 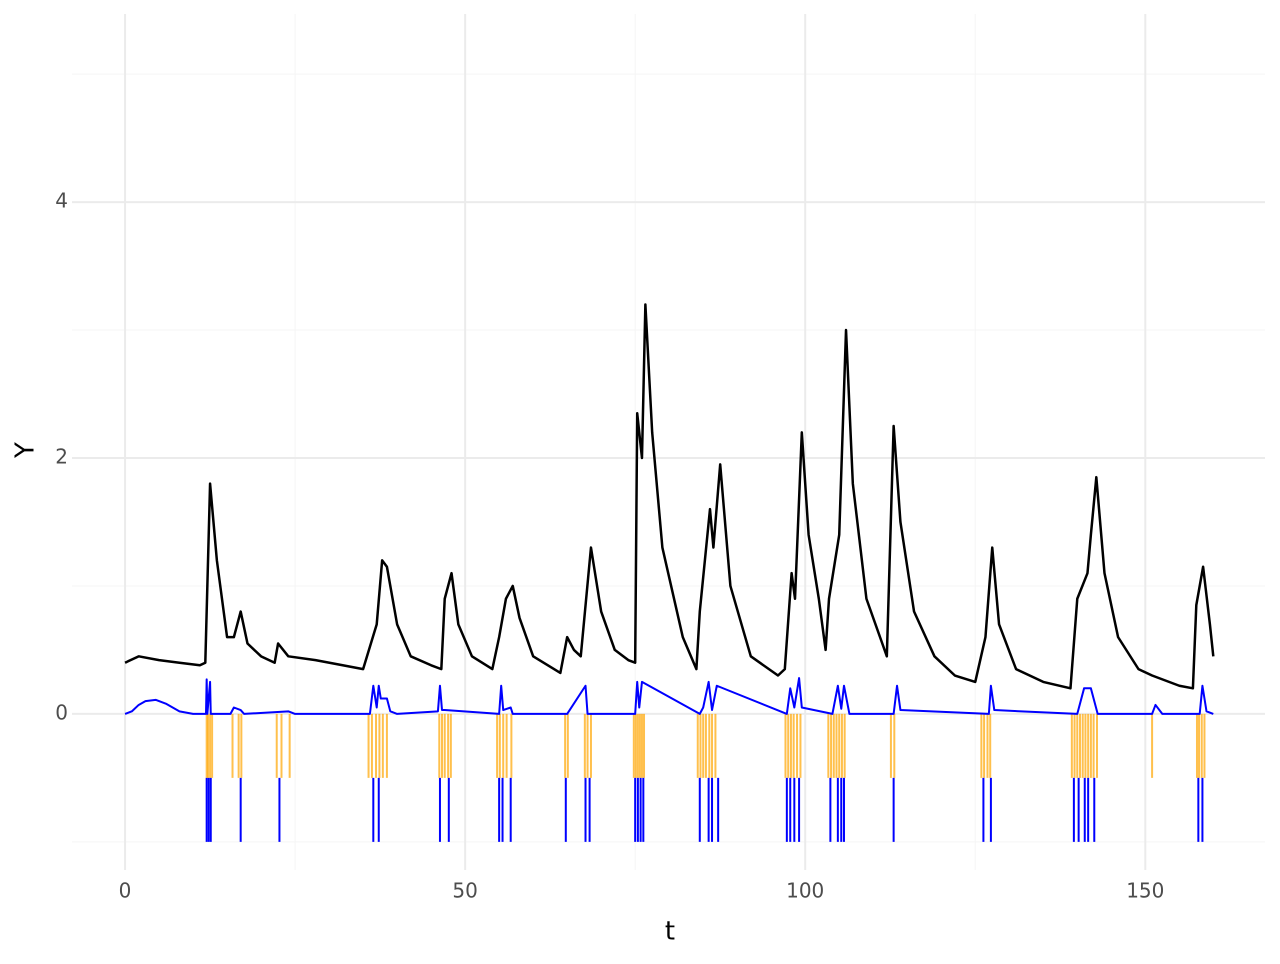 I want to click on x-axis-label: t, so click(x=670, y=932).